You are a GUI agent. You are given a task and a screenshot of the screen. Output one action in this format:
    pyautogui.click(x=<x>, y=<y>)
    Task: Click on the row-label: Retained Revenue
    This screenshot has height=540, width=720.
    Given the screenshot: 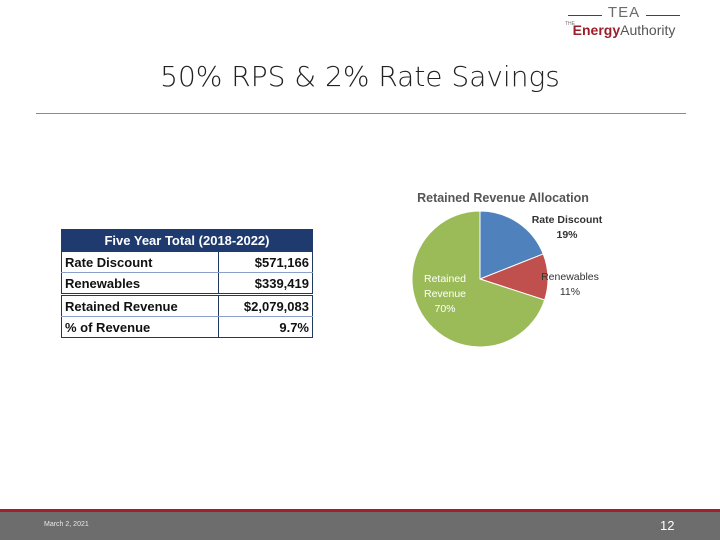 What is the action you would take?
    pyautogui.click(x=140, y=305)
    